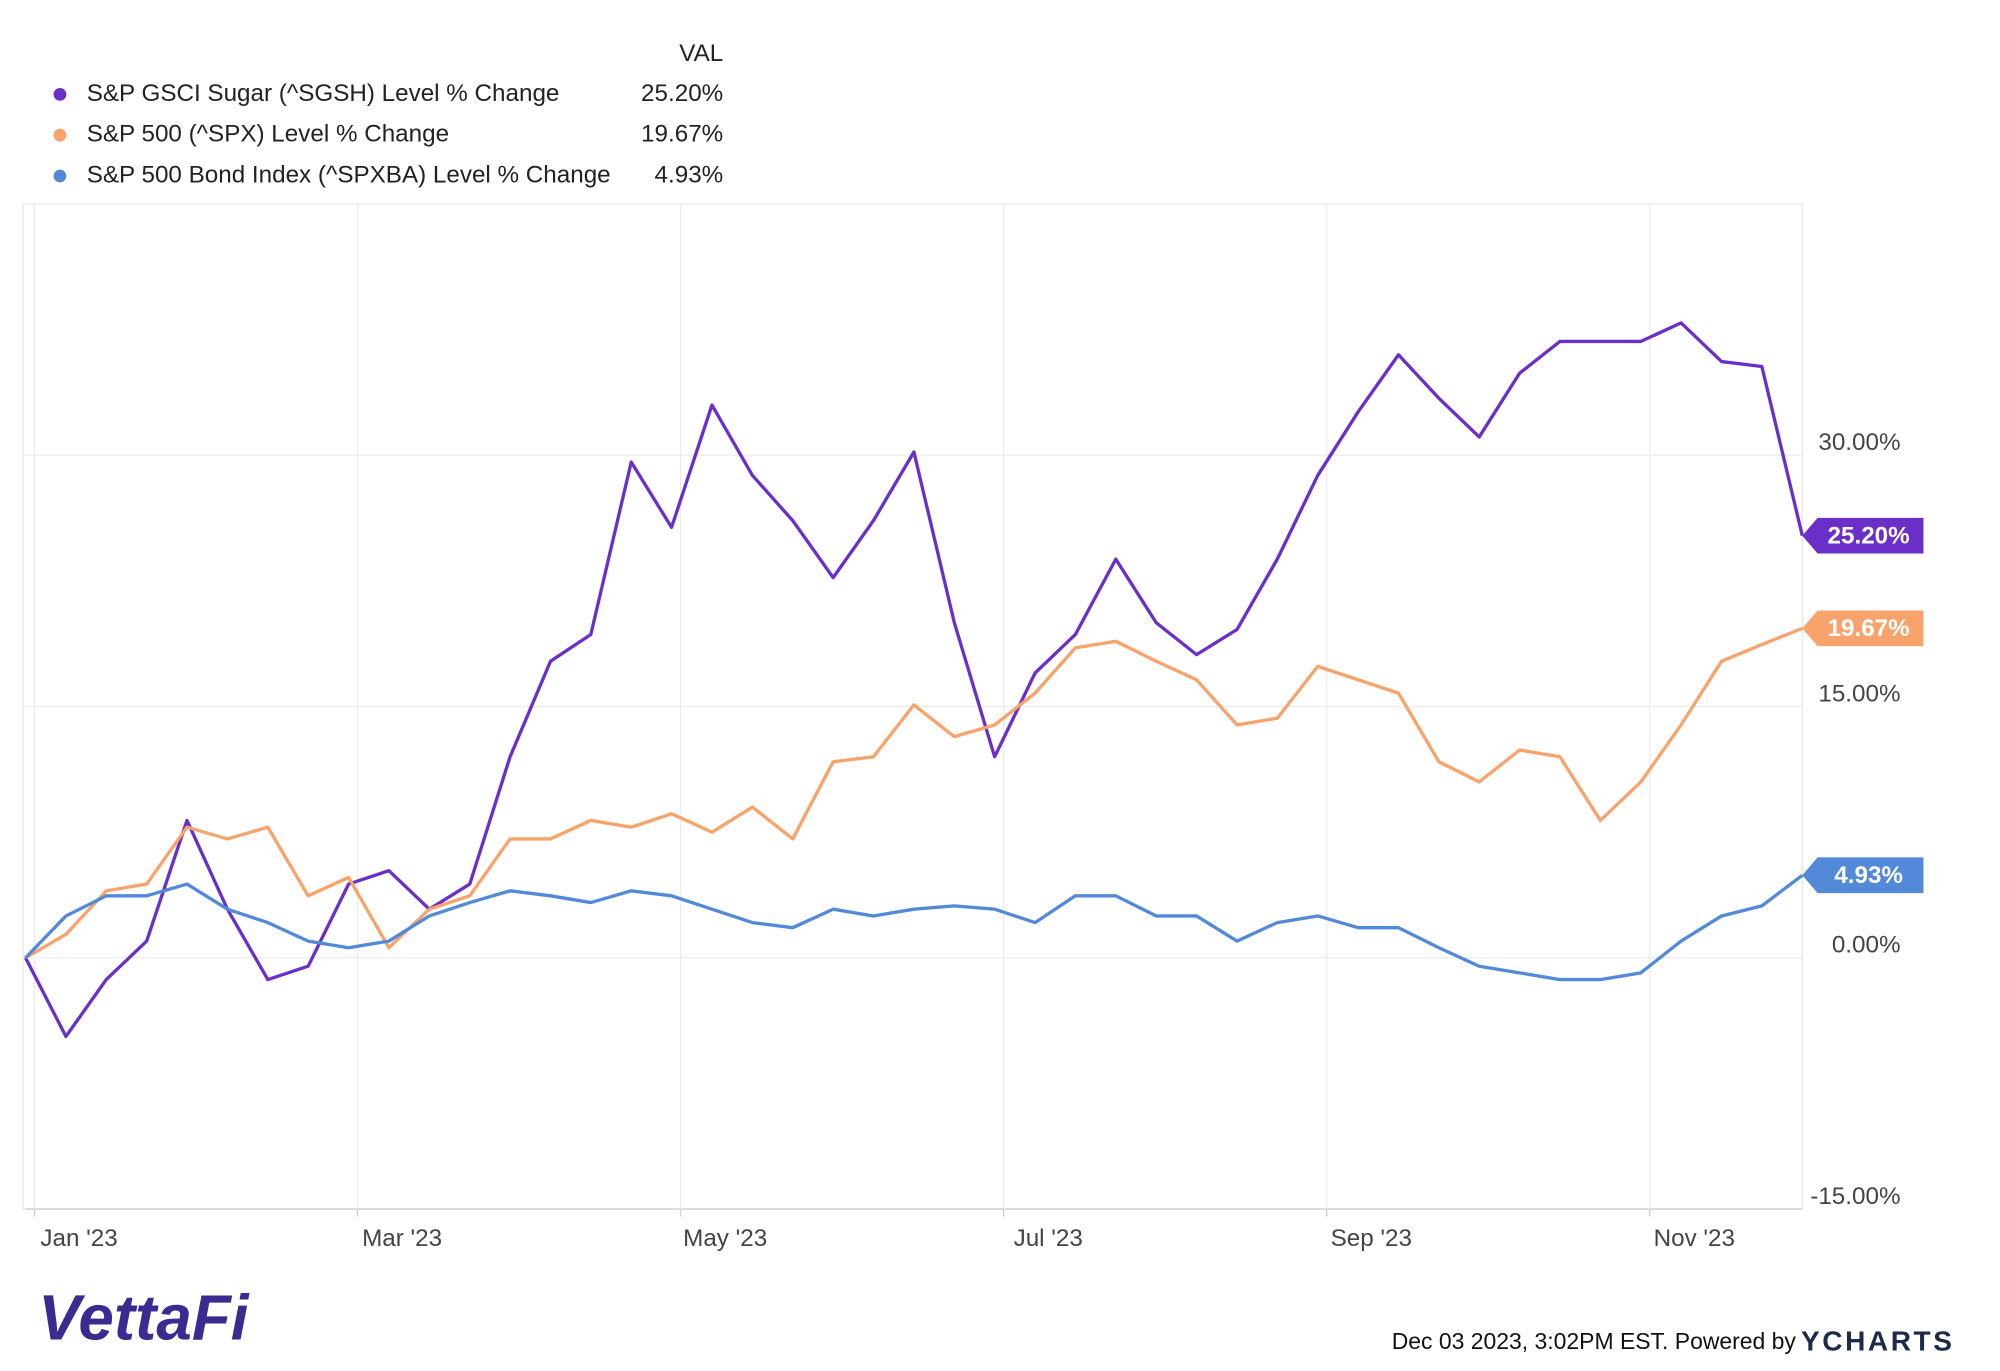 The height and width of the screenshot is (1371, 2000). I want to click on legend-header: VAL, so click(701, 53).